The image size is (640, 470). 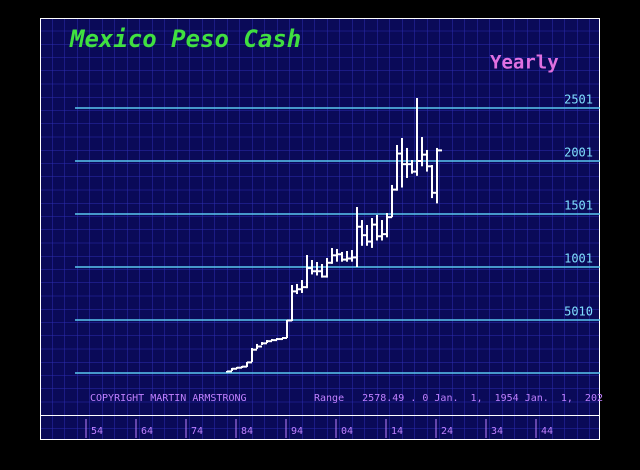 I want to click on x-tick-label: 34, so click(x=497, y=431).